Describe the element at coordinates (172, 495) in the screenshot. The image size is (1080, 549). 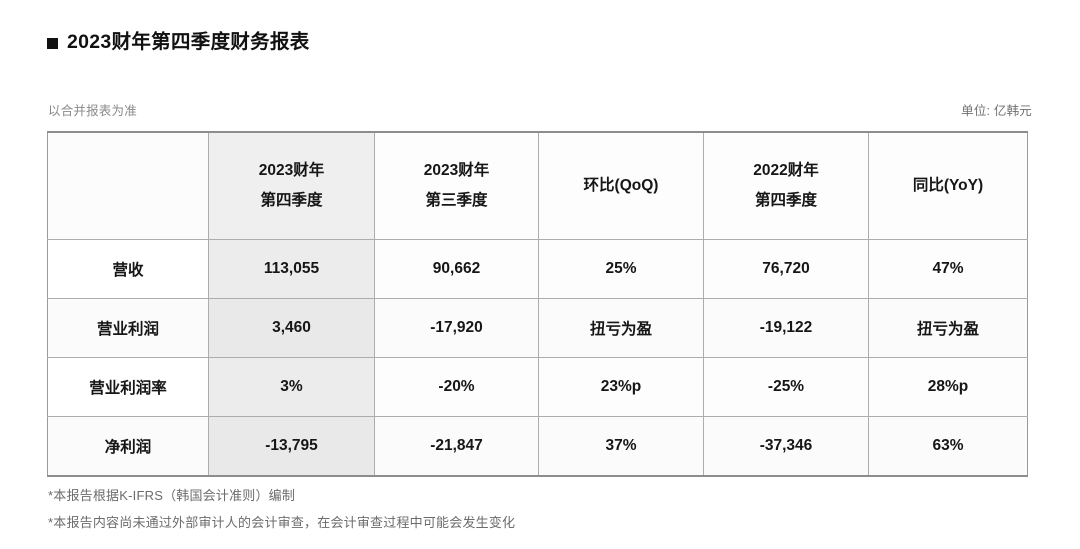
I see `footnote-accounting-standard: *本报告根据K-IFRS（韩国会计准则）编制` at that location.